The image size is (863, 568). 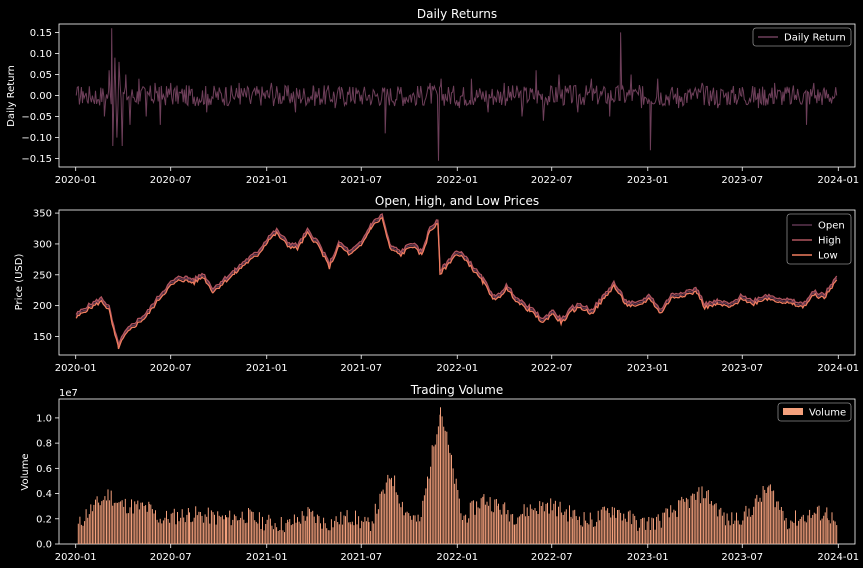 I want to click on y-tick-label: 0.2, so click(x=44, y=519).